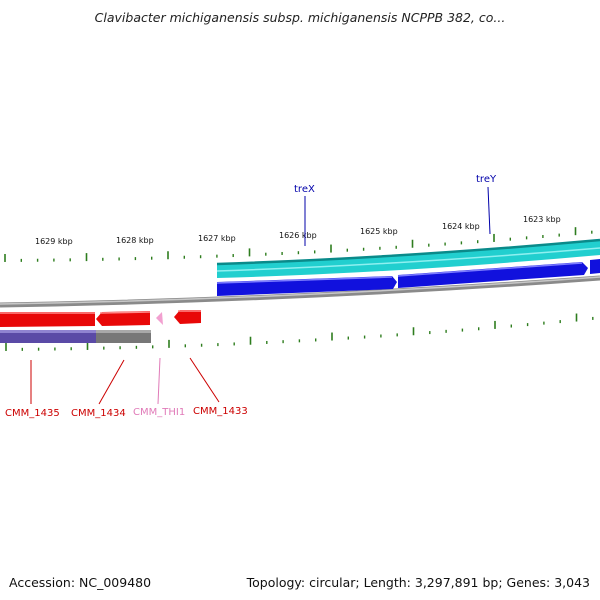  What do you see at coordinates (304, 189) in the screenshot?
I see `label-treX: treX` at bounding box center [304, 189].